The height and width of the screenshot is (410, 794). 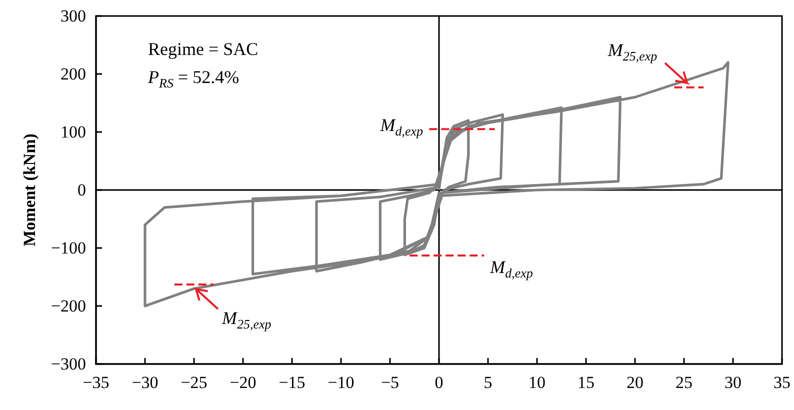 What do you see at coordinates (194, 382) in the screenshot?
I see `x-tick-label: −25` at bounding box center [194, 382].